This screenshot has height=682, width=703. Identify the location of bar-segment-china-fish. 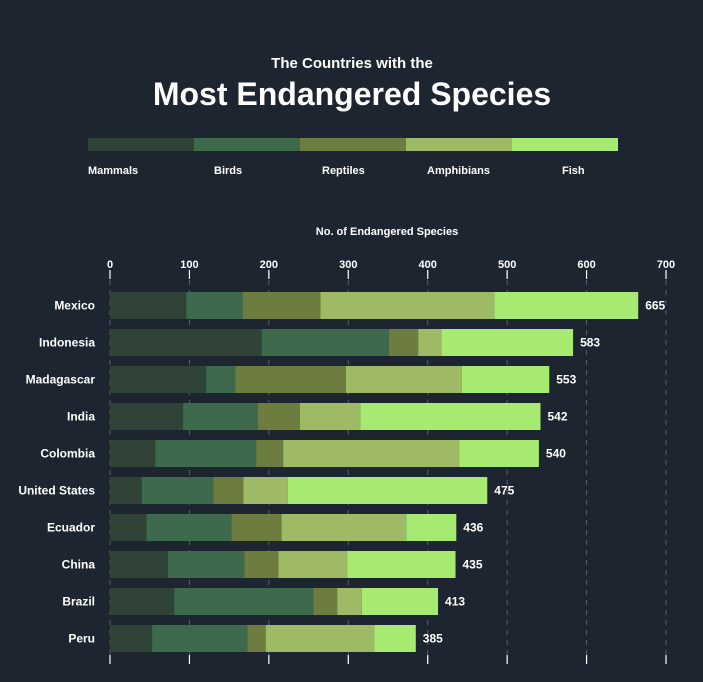
(401, 564).